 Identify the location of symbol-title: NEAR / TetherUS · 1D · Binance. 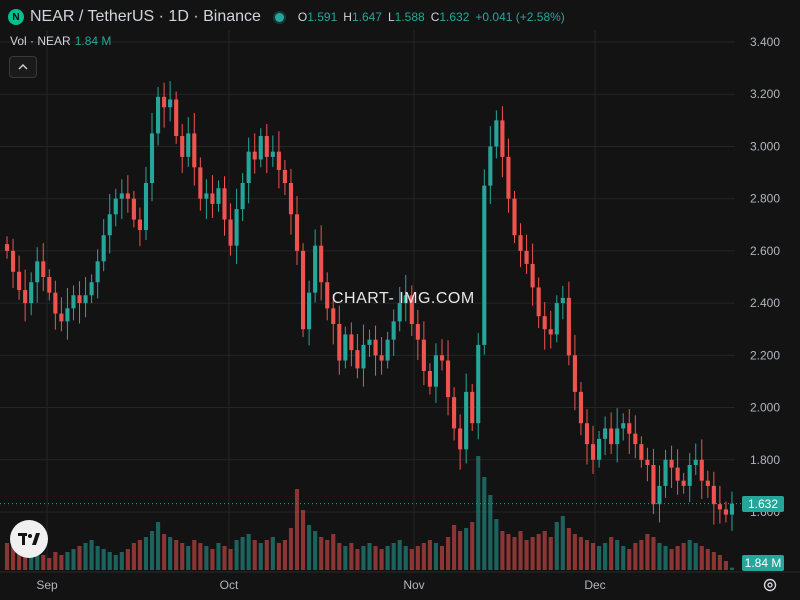
(145, 16).